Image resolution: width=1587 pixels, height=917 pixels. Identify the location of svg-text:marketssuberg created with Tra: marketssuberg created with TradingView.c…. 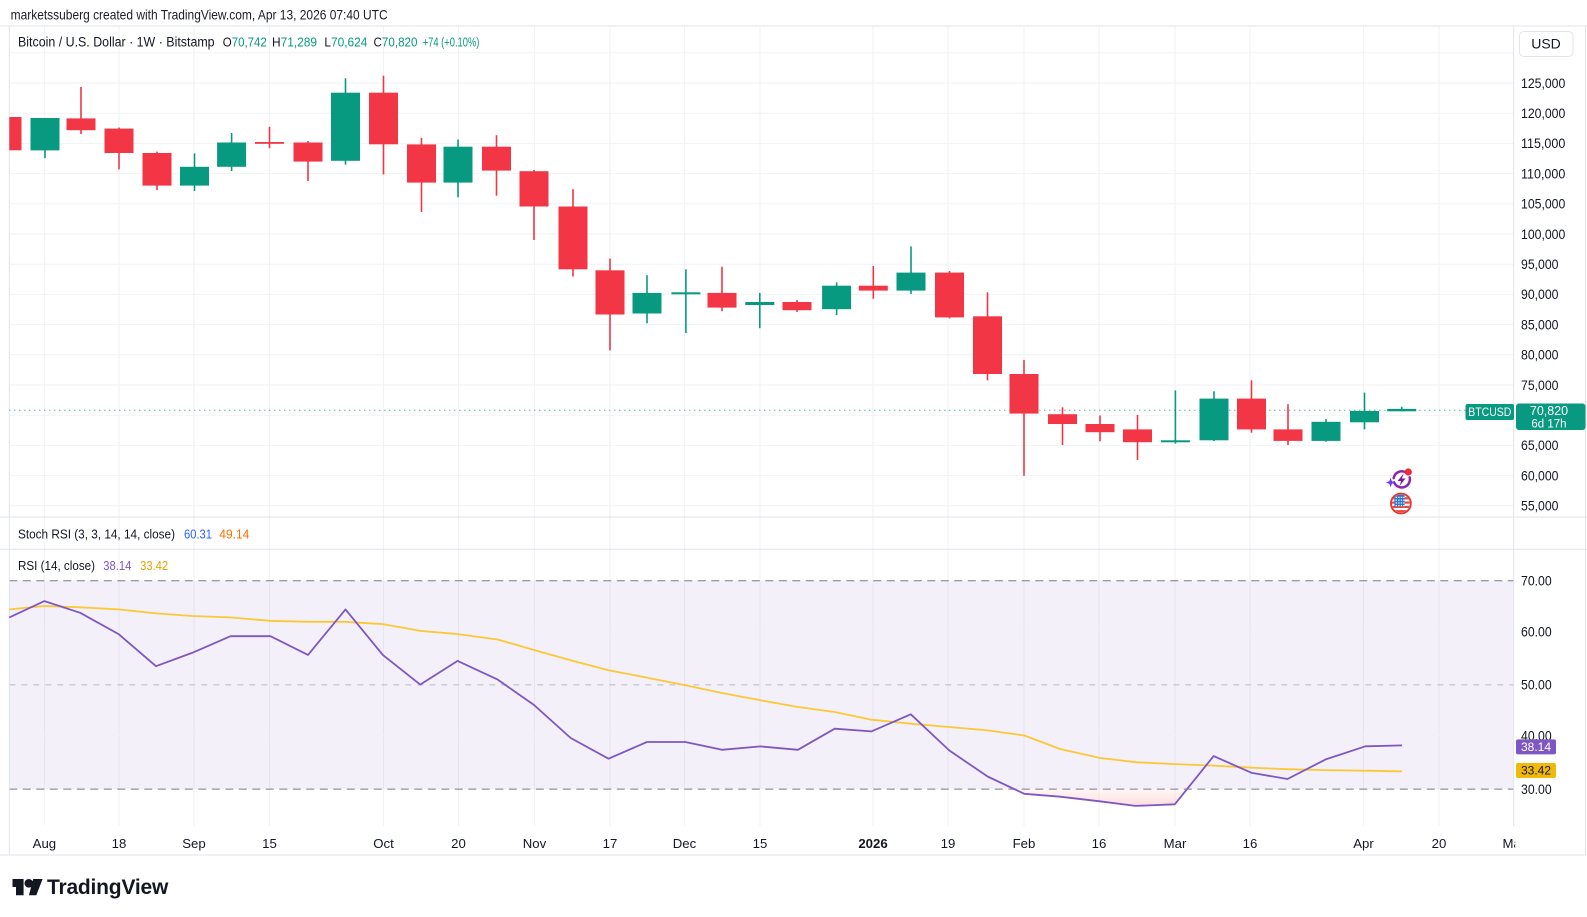
(199, 15).